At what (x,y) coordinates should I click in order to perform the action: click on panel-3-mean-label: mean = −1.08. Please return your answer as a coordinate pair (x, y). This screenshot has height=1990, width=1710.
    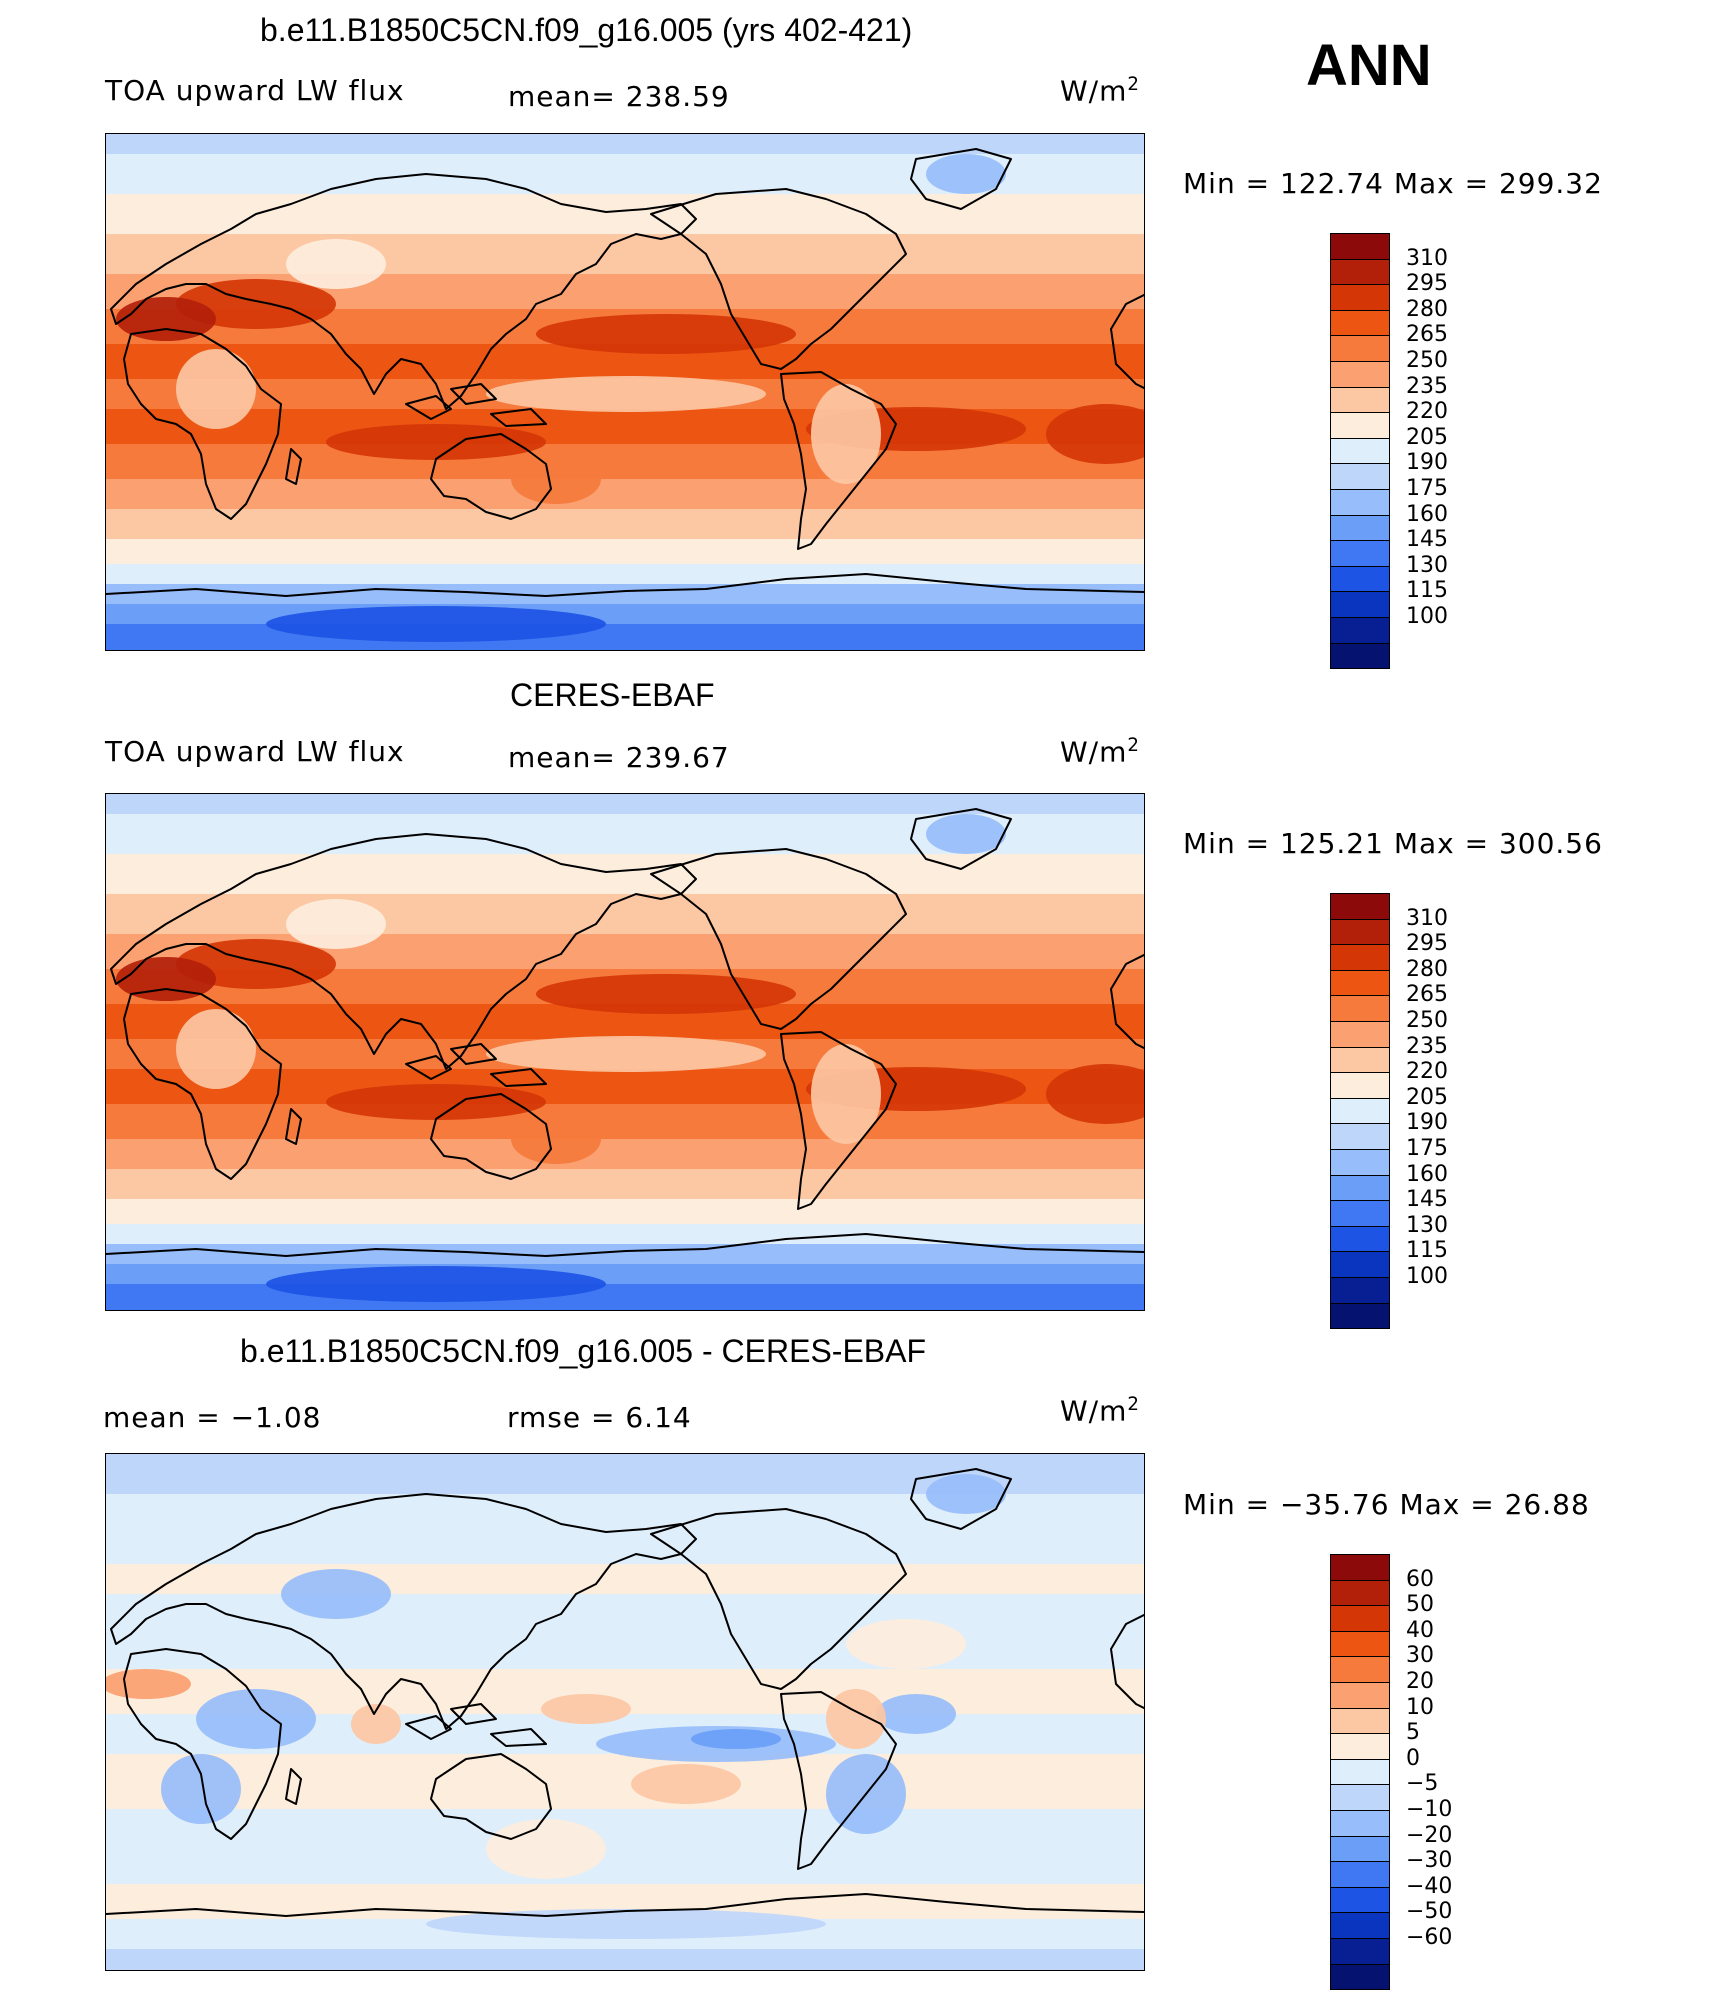
    Looking at the image, I should click on (212, 1417).